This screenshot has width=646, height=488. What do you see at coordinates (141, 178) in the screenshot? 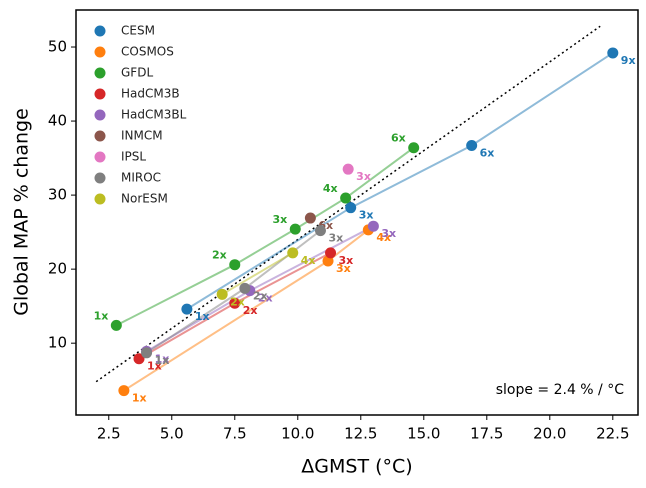
I see `legend-label: MIROC` at bounding box center [141, 178].